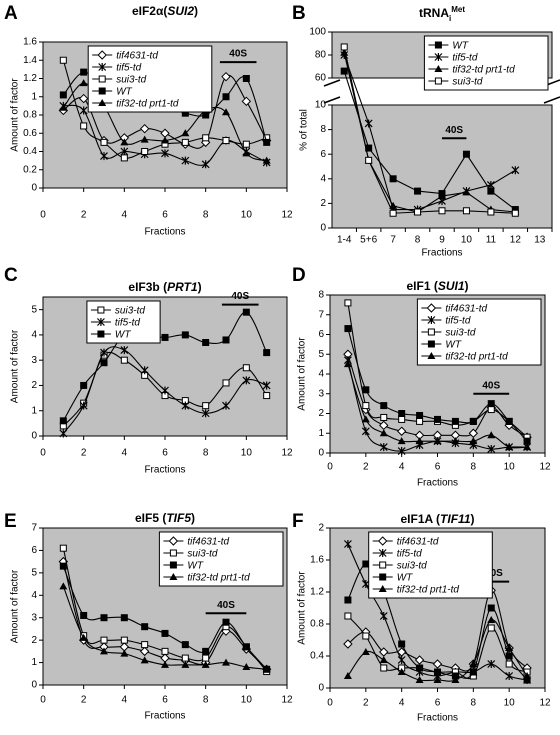 Image resolution: width=560 pixels, height=735 pixels. Describe the element at coordinates (11, 275) in the screenshot. I see `panel-letter: C` at that location.